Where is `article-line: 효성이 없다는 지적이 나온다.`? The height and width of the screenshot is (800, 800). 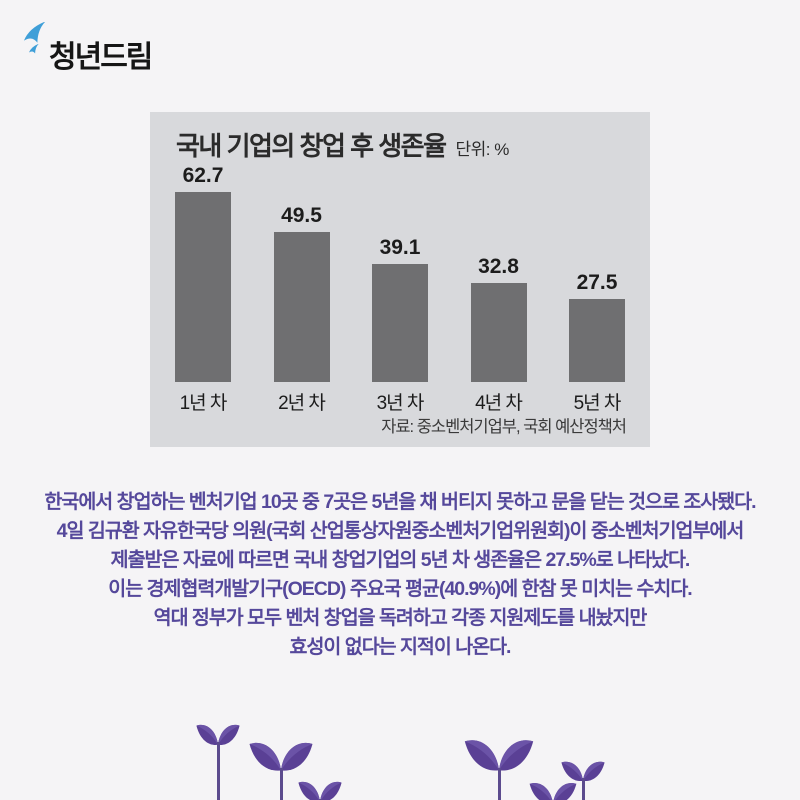
article-line: 효성이 없다는 지적이 나온다. is located at coordinates (400, 647).